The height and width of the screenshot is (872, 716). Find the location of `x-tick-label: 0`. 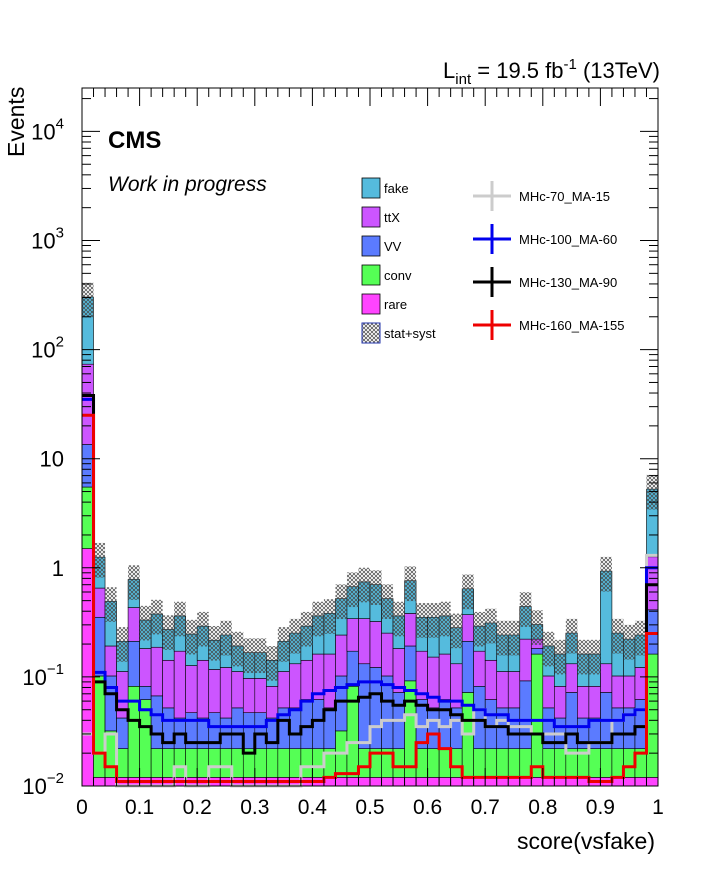

x-tick-label: 0 is located at coordinates (82, 807).